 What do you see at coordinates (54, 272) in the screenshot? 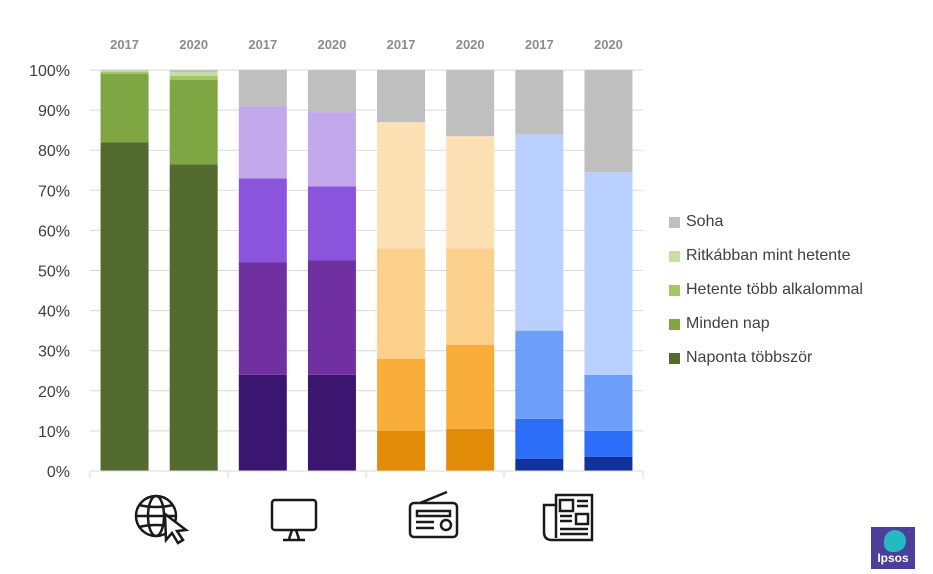
I see `y-tick-label: 50%` at bounding box center [54, 272].